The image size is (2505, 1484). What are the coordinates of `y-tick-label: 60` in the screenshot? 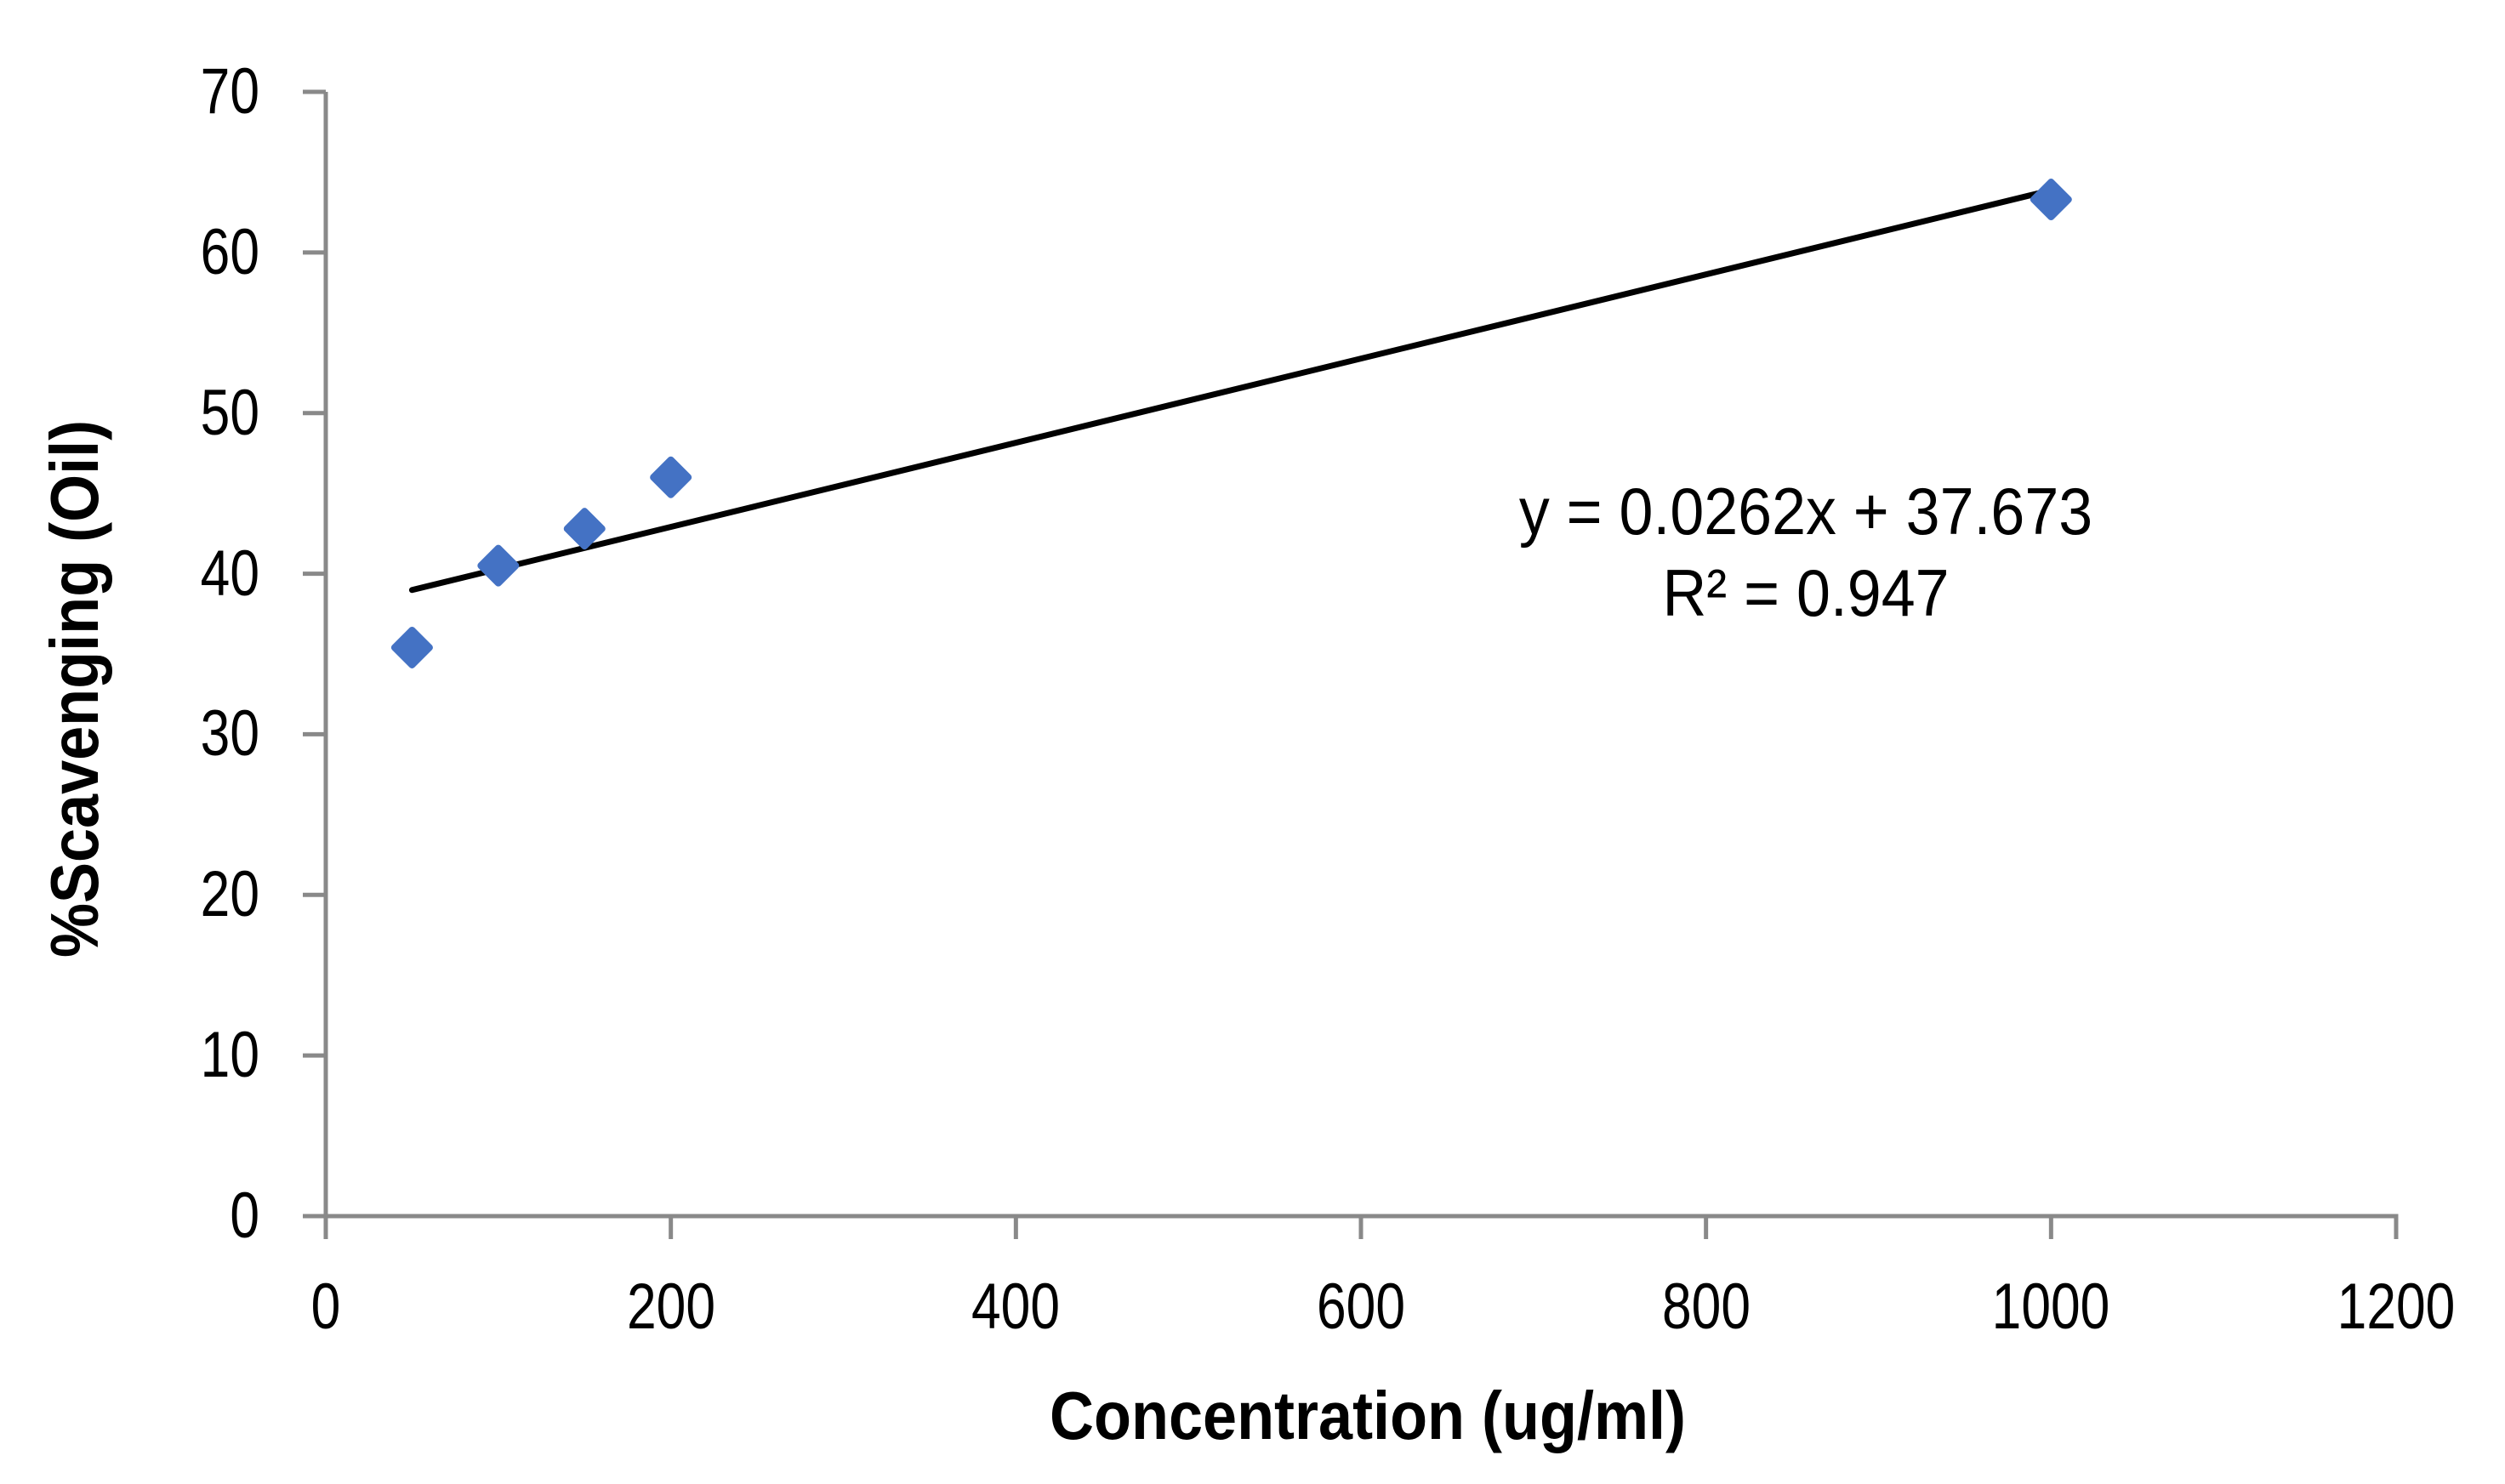 It's located at (230, 251).